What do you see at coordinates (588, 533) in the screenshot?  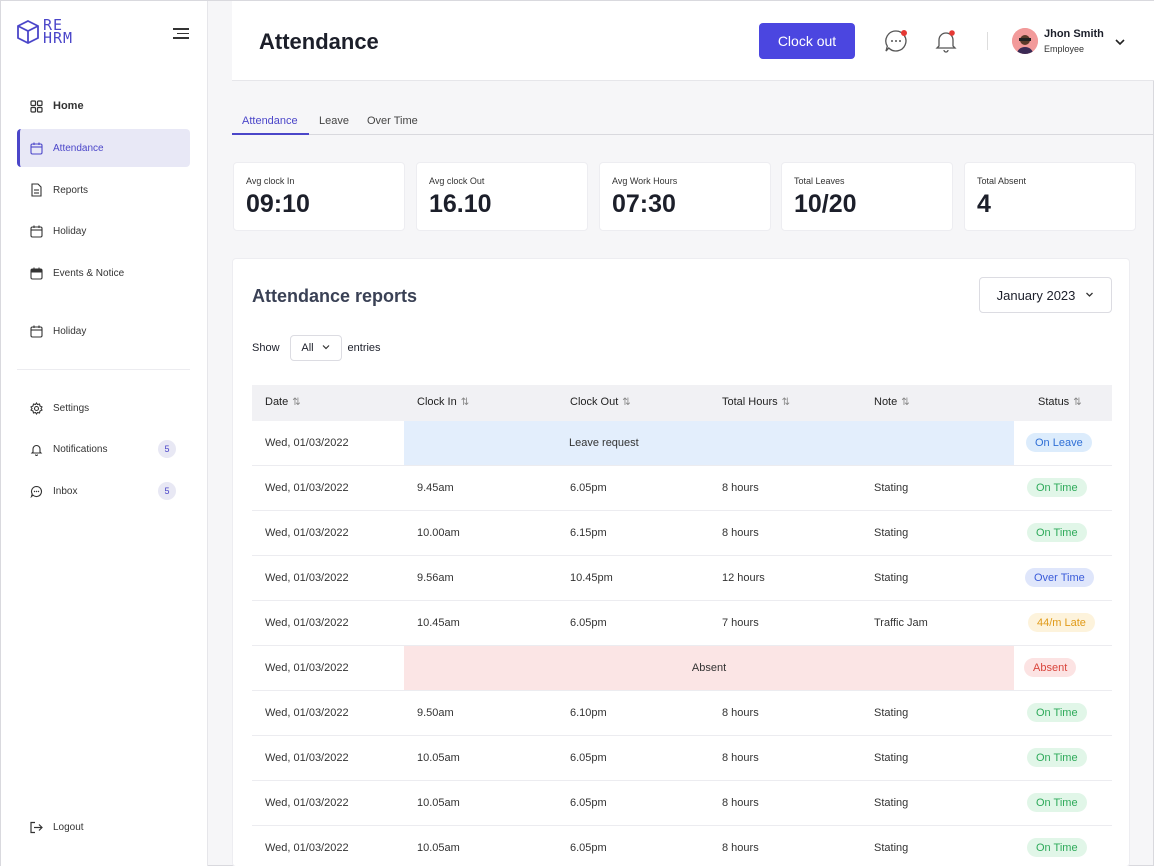 I see `cell-clock-out: 6.15pm` at bounding box center [588, 533].